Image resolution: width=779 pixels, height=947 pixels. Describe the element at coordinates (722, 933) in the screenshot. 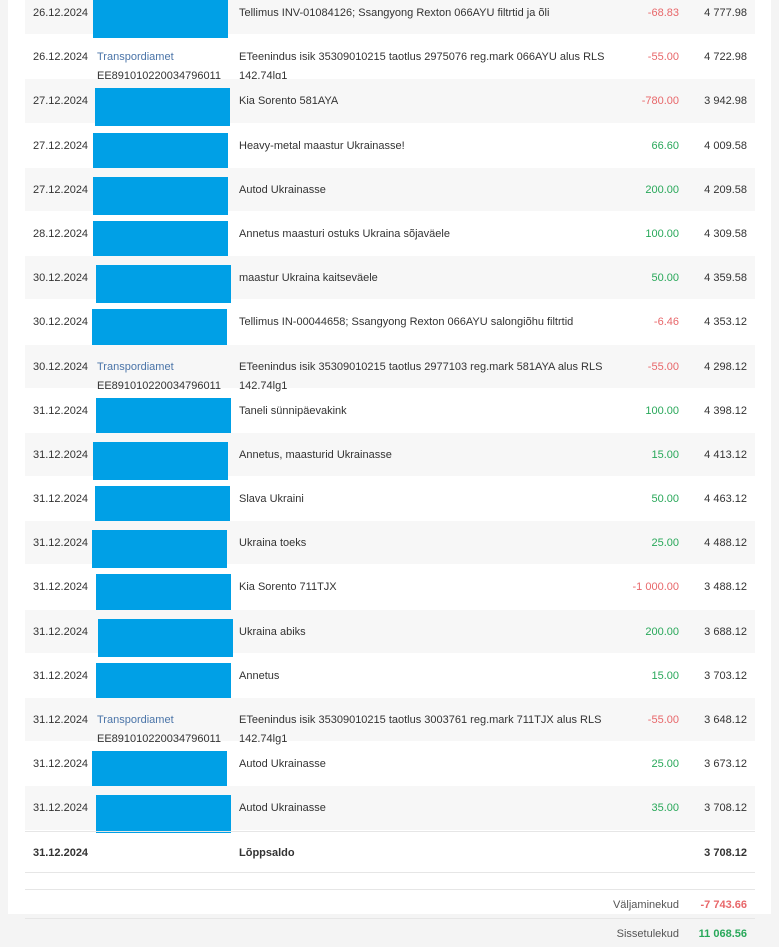

I see `incoming-value: 11 068.56` at that location.